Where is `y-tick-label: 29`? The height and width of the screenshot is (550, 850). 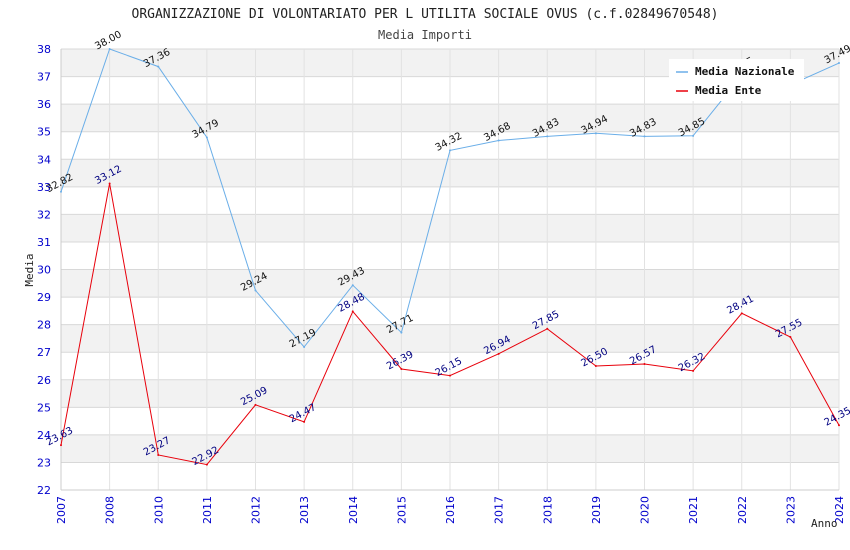 y-tick-label: 29 is located at coordinates (44, 297).